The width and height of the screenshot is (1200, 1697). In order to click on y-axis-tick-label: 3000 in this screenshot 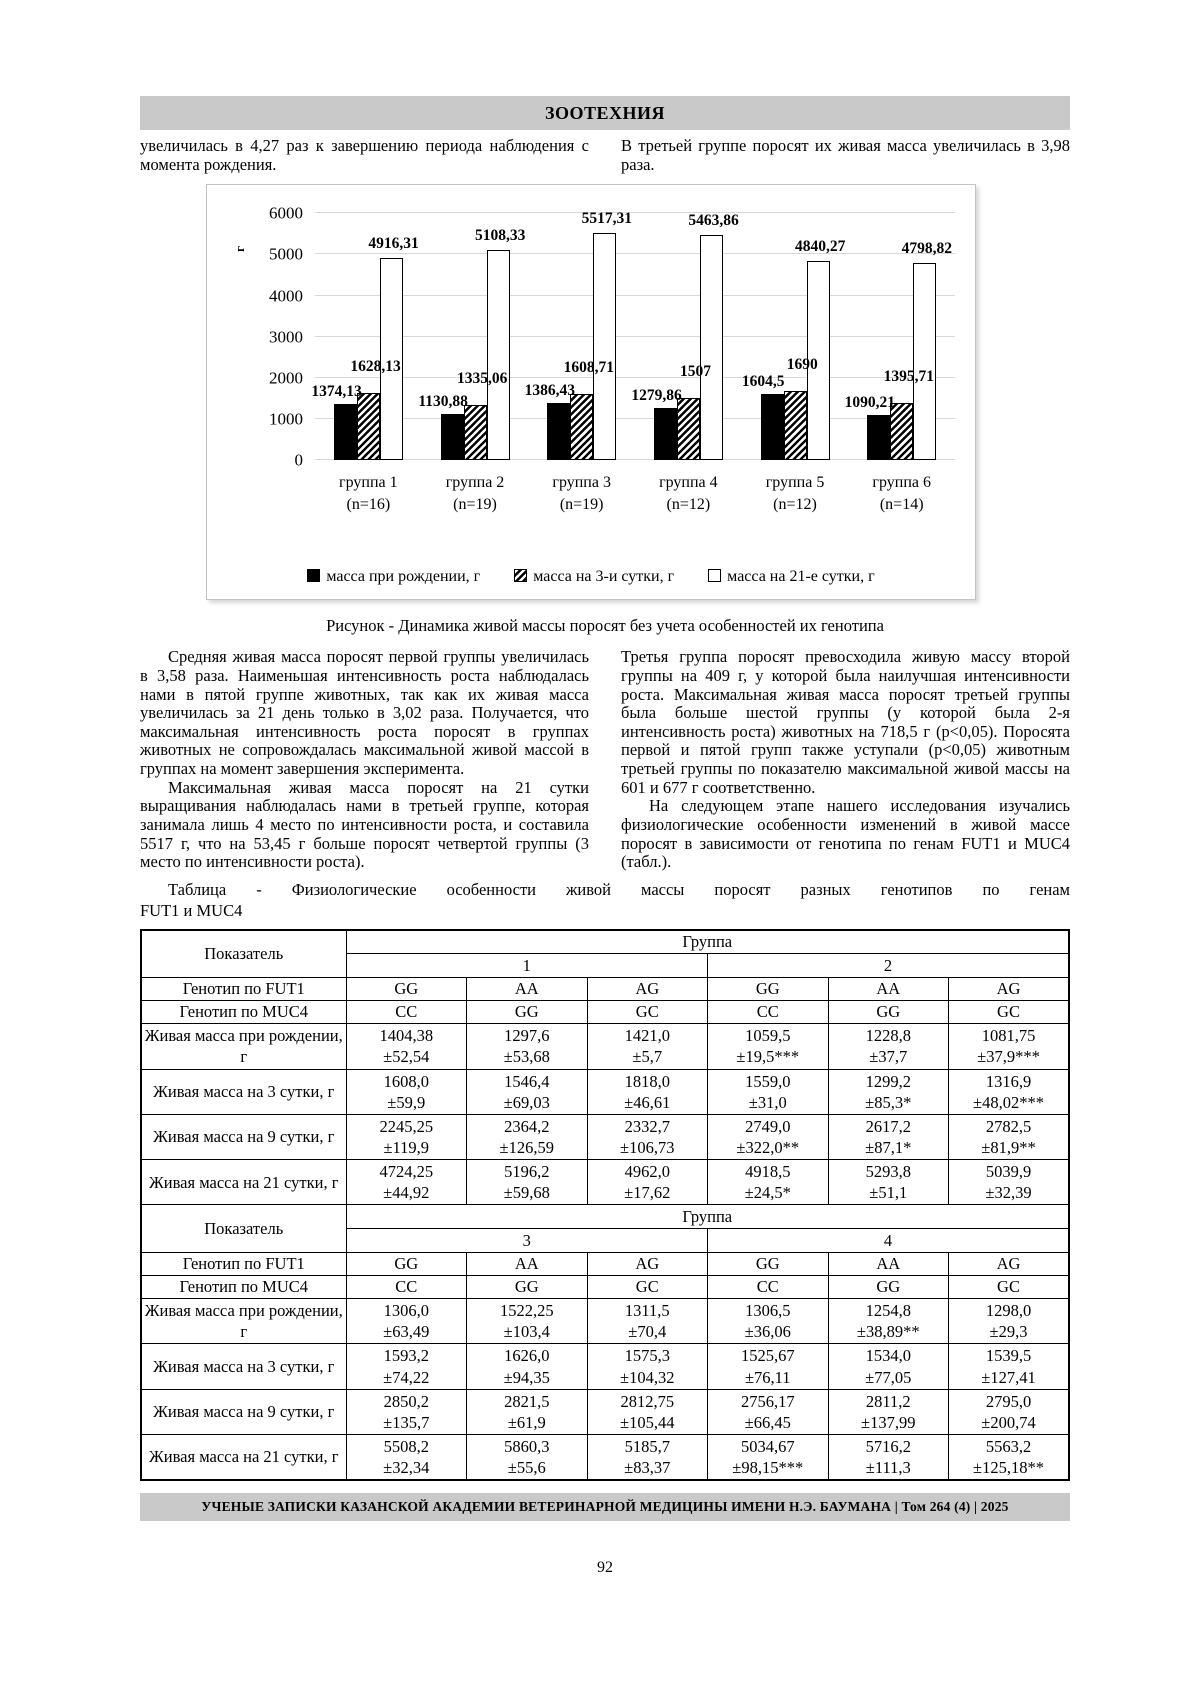, I will do `click(286, 337)`.